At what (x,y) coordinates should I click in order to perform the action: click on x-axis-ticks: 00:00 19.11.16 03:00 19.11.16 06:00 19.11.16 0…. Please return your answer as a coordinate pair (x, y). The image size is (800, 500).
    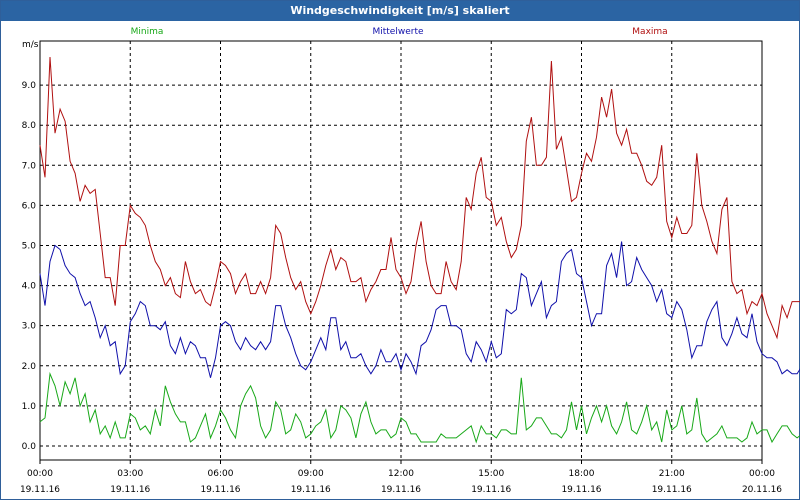
    Looking at the image, I should click on (401, 477).